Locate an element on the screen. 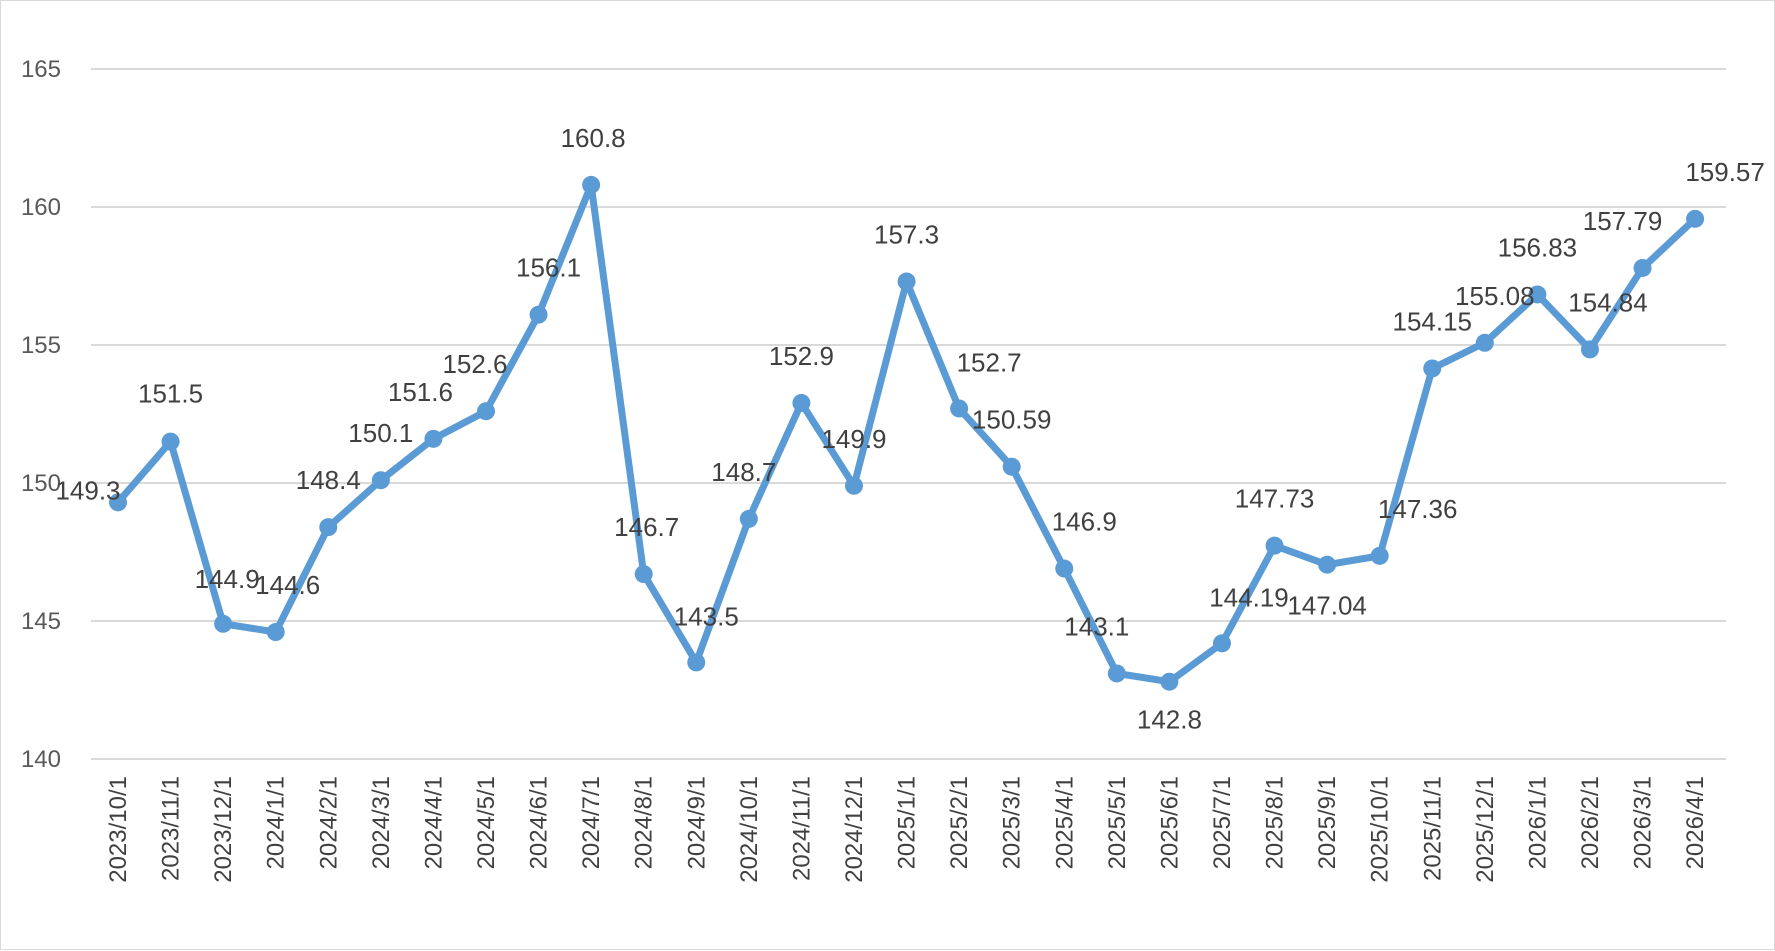  data-label: 155.08 is located at coordinates (1495, 296).